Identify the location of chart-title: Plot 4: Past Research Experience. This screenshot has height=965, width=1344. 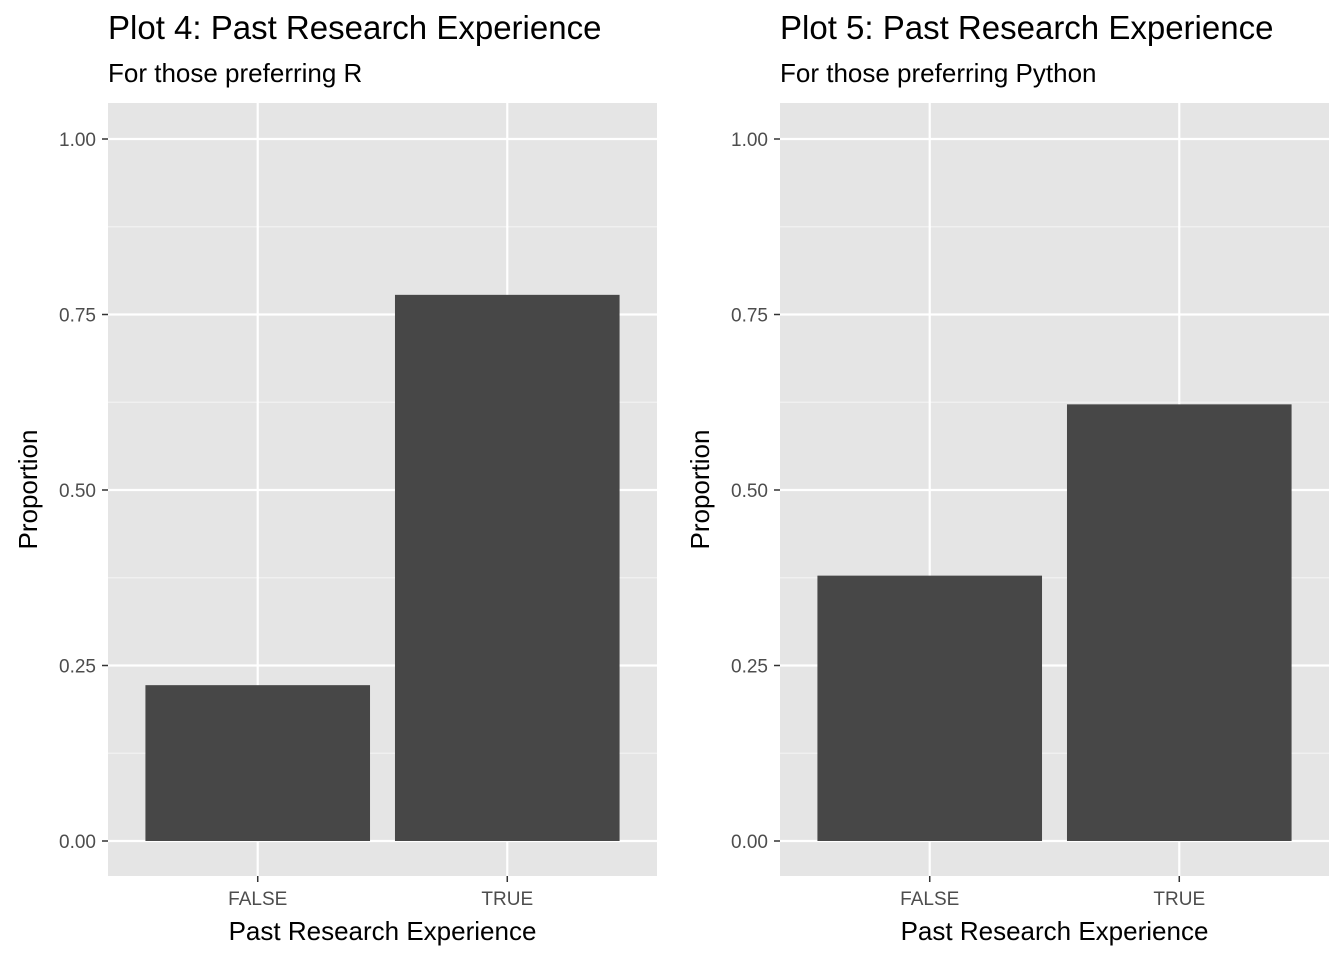
(354, 27).